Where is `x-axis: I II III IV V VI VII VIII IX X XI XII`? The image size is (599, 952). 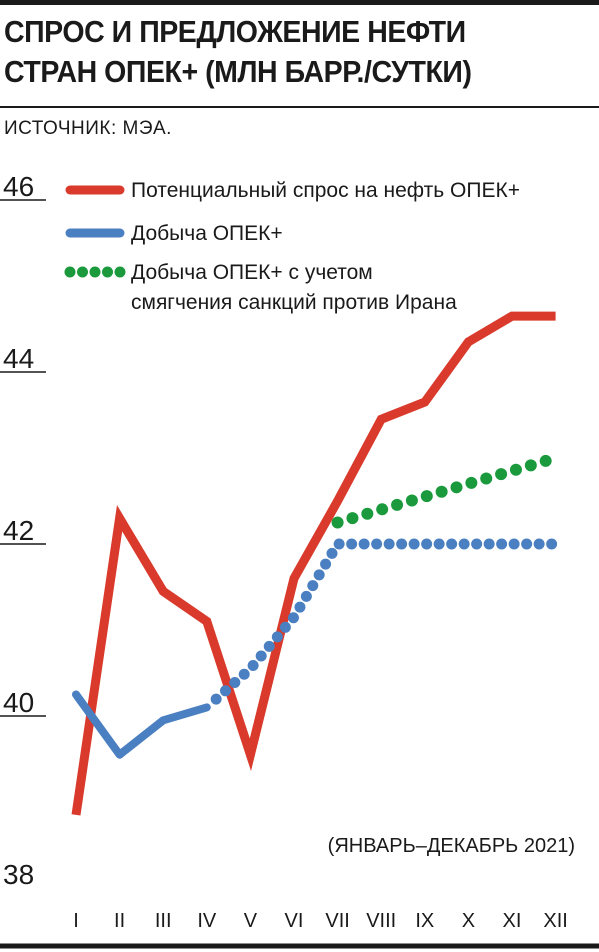 x-axis: I II III IV V VI VII VIII IX X XI XII is located at coordinates (320, 921).